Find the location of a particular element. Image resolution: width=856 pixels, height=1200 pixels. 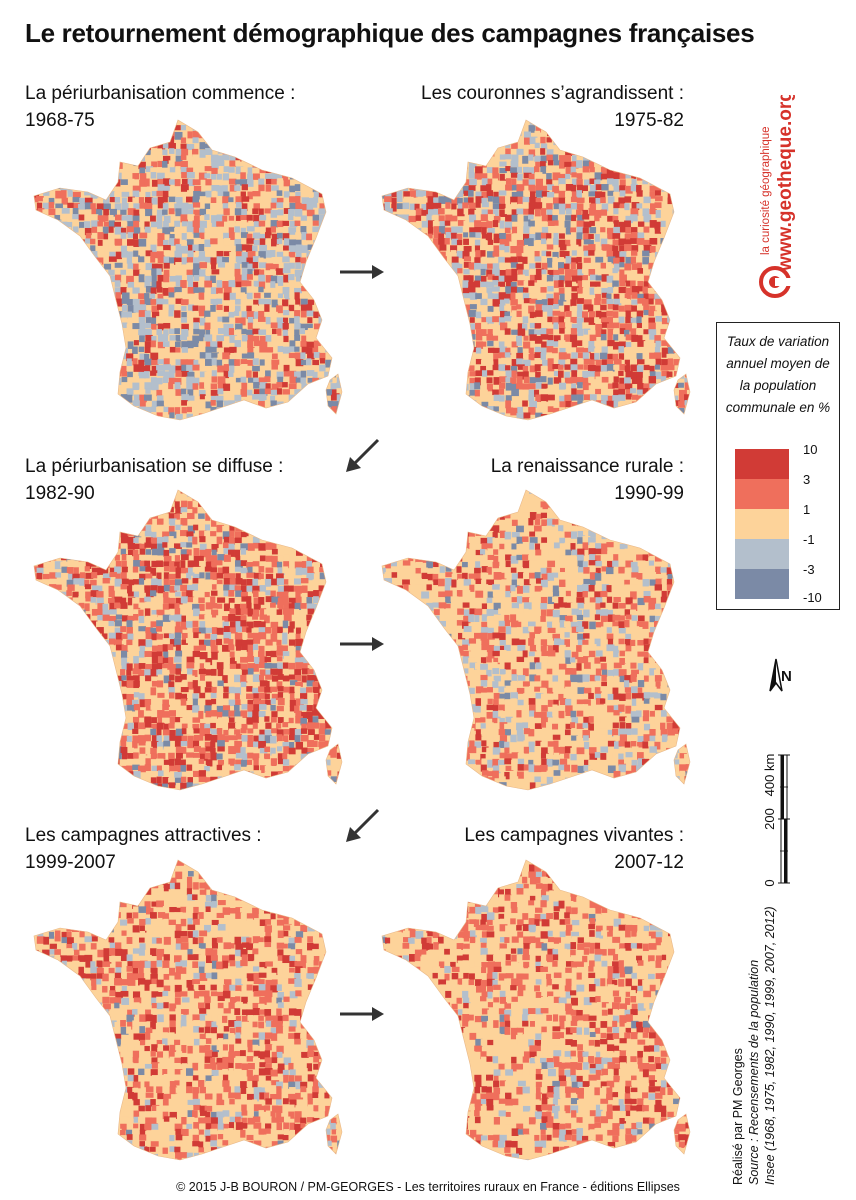

legend-title-line: la population is located at coordinates (778, 385).